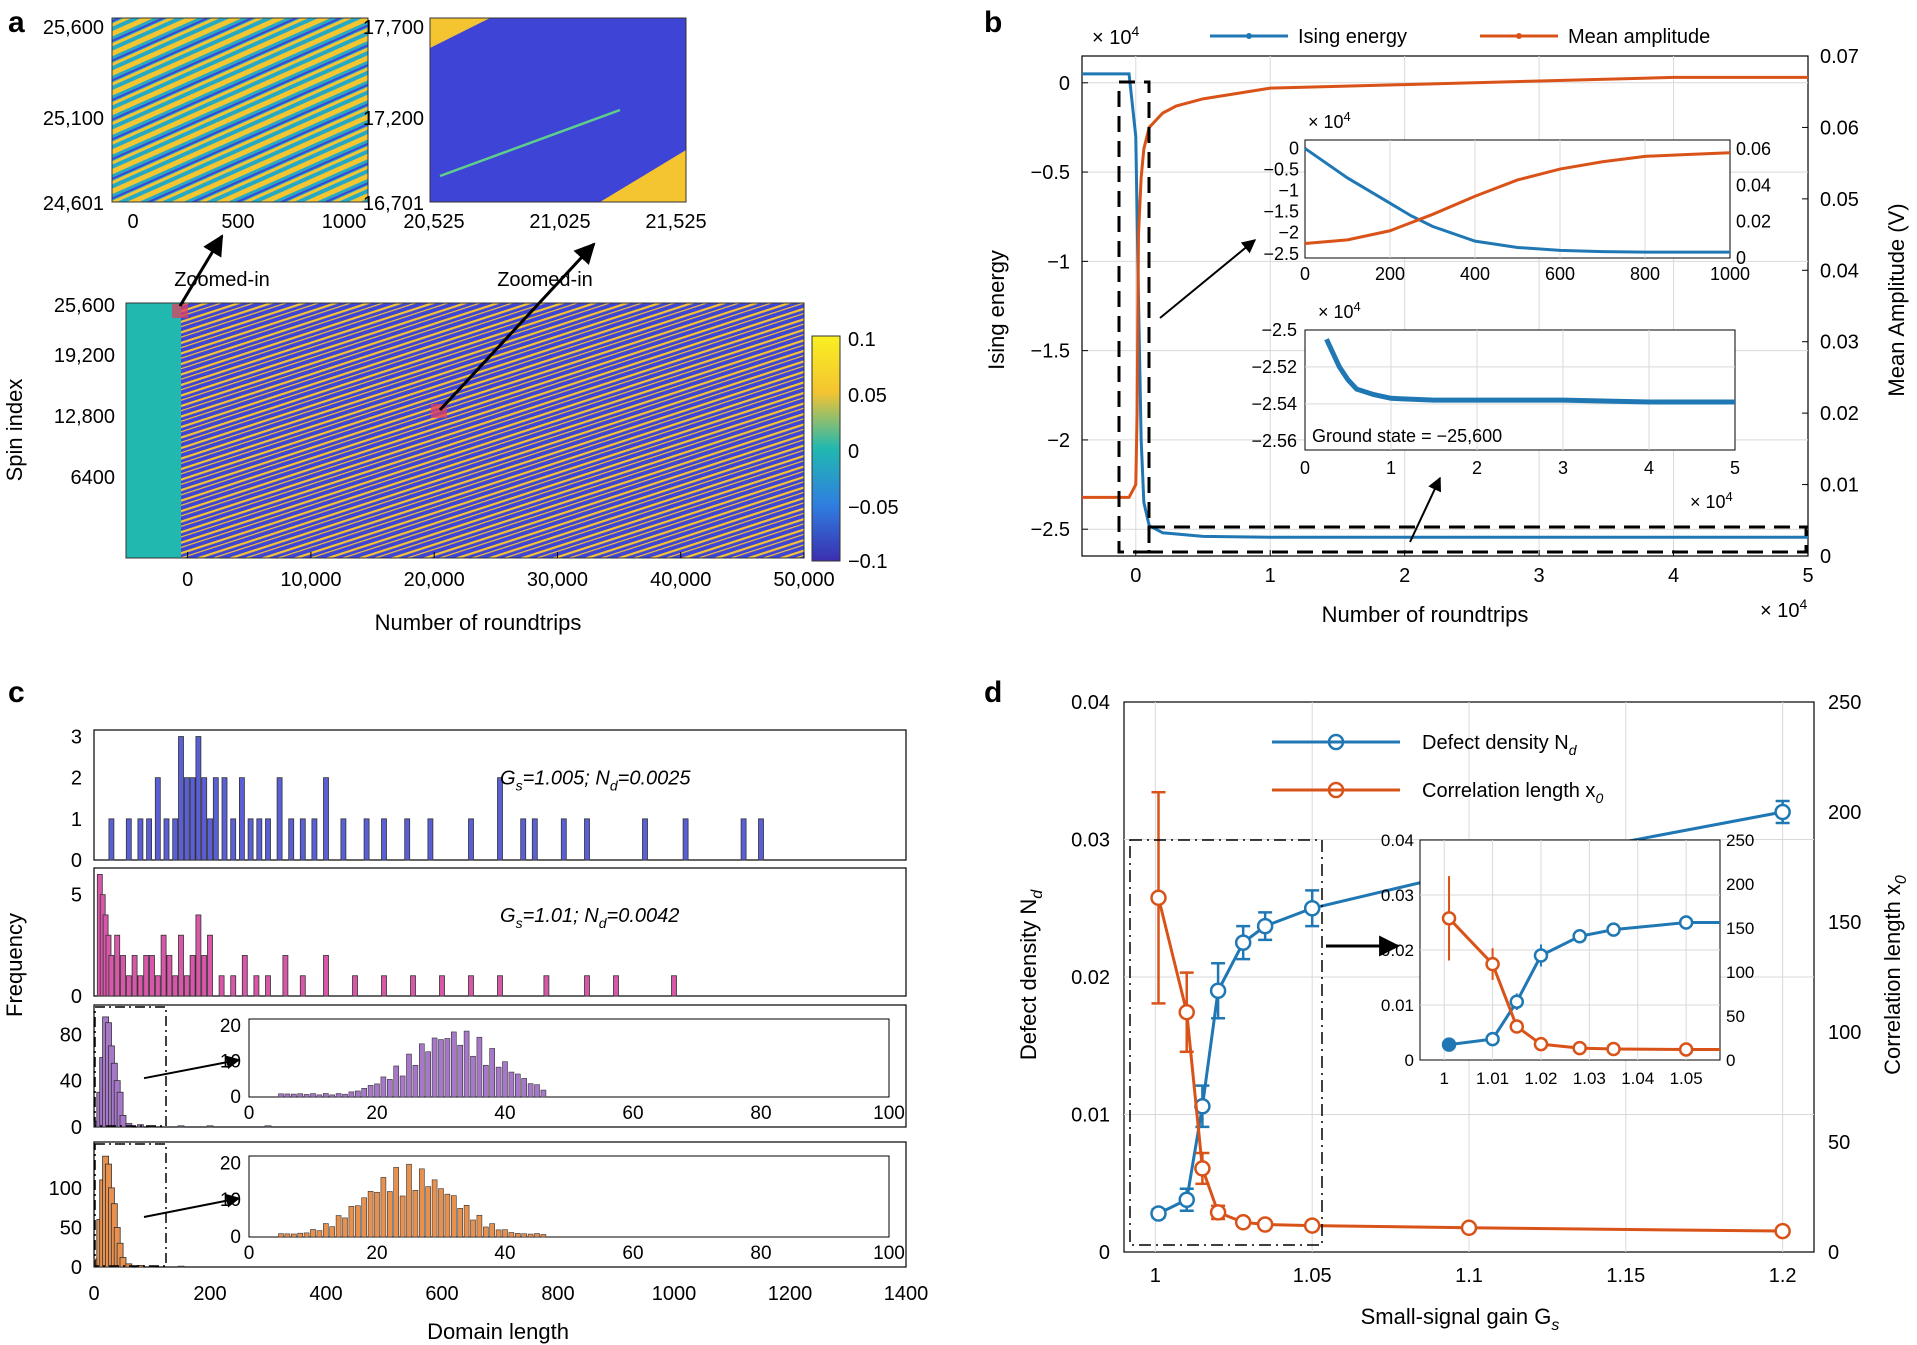  Describe the element at coordinates (1090, 978) in the screenshot. I see `d-yticks-left: 0.04 0.03 0.02 0.01 0` at that location.